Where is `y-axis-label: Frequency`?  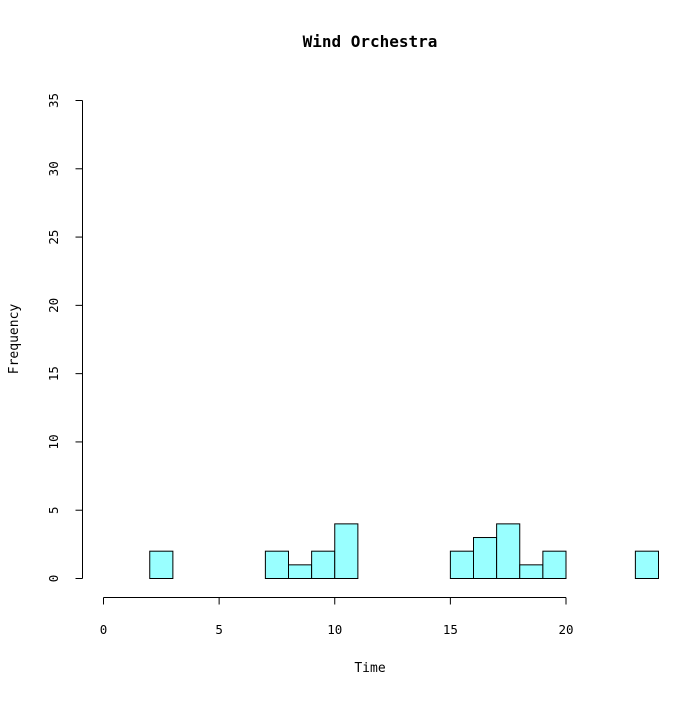
y-axis-label: Frequency is located at coordinates (14, 339).